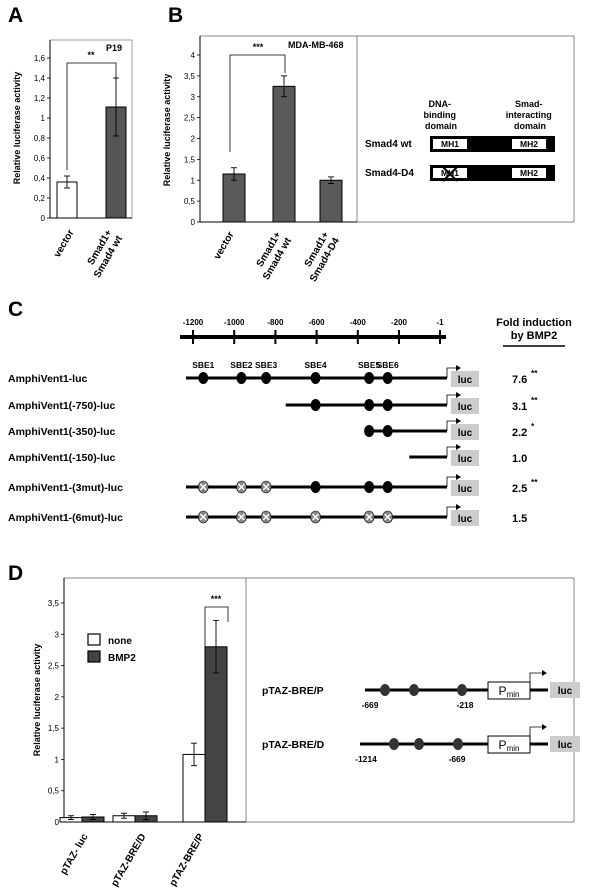  Describe the element at coordinates (190, 159) in the screenshot. I see `panel-b-ytick-label: 1,5` at that location.